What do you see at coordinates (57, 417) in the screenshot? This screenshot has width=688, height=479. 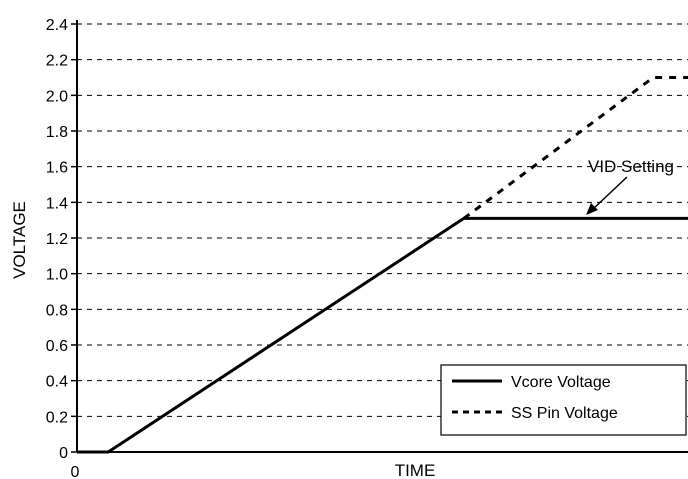 I see `y-tick-label-1: 0.2` at bounding box center [57, 417].